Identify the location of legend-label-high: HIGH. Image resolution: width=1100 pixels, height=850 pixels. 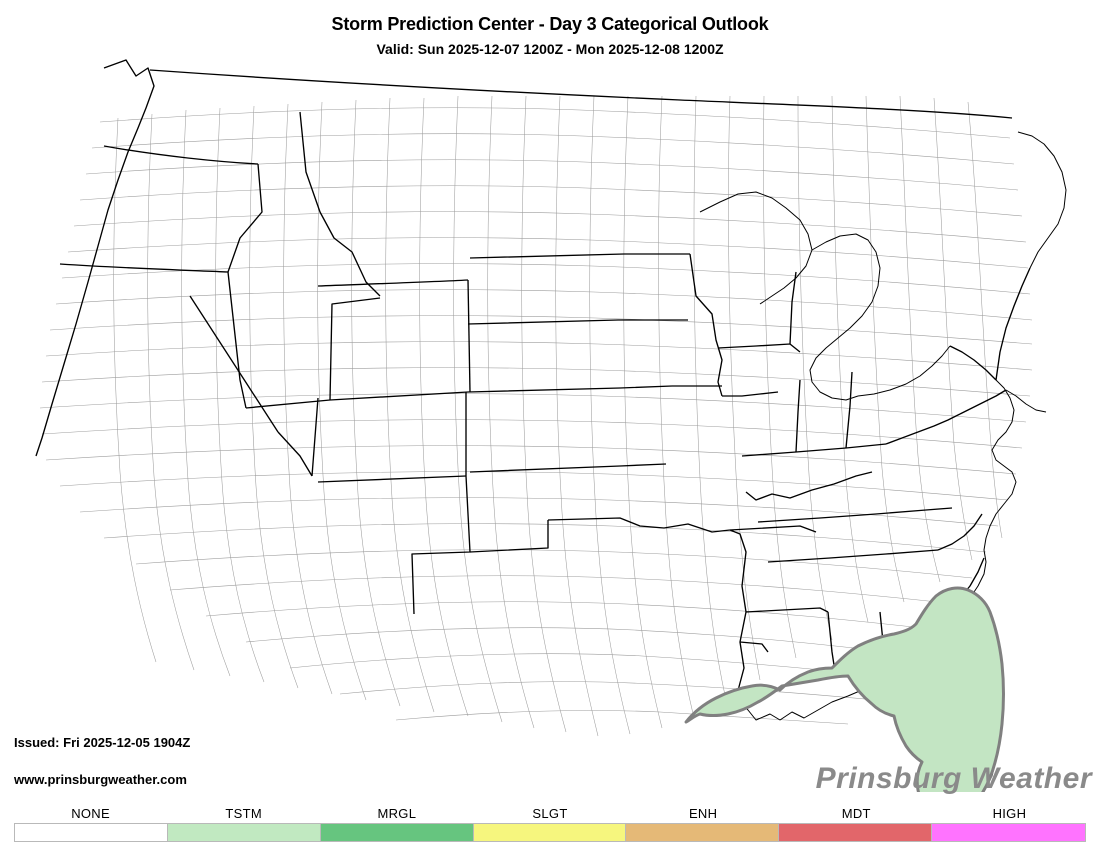
(1009, 813).